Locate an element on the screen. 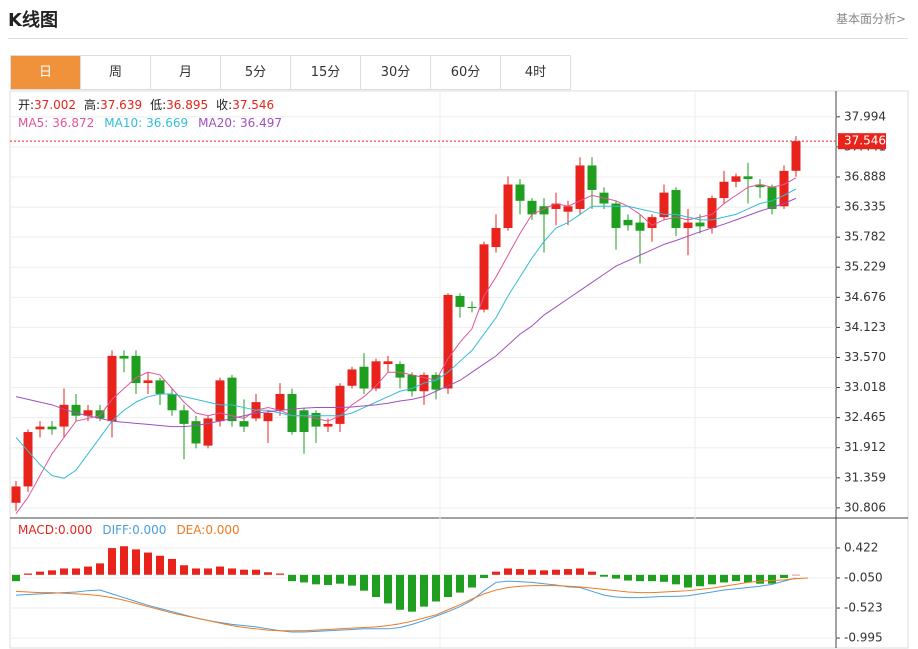  info-row: MACD:0.000 DIFF:0.000 DEA:0.000 is located at coordinates (129, 530).